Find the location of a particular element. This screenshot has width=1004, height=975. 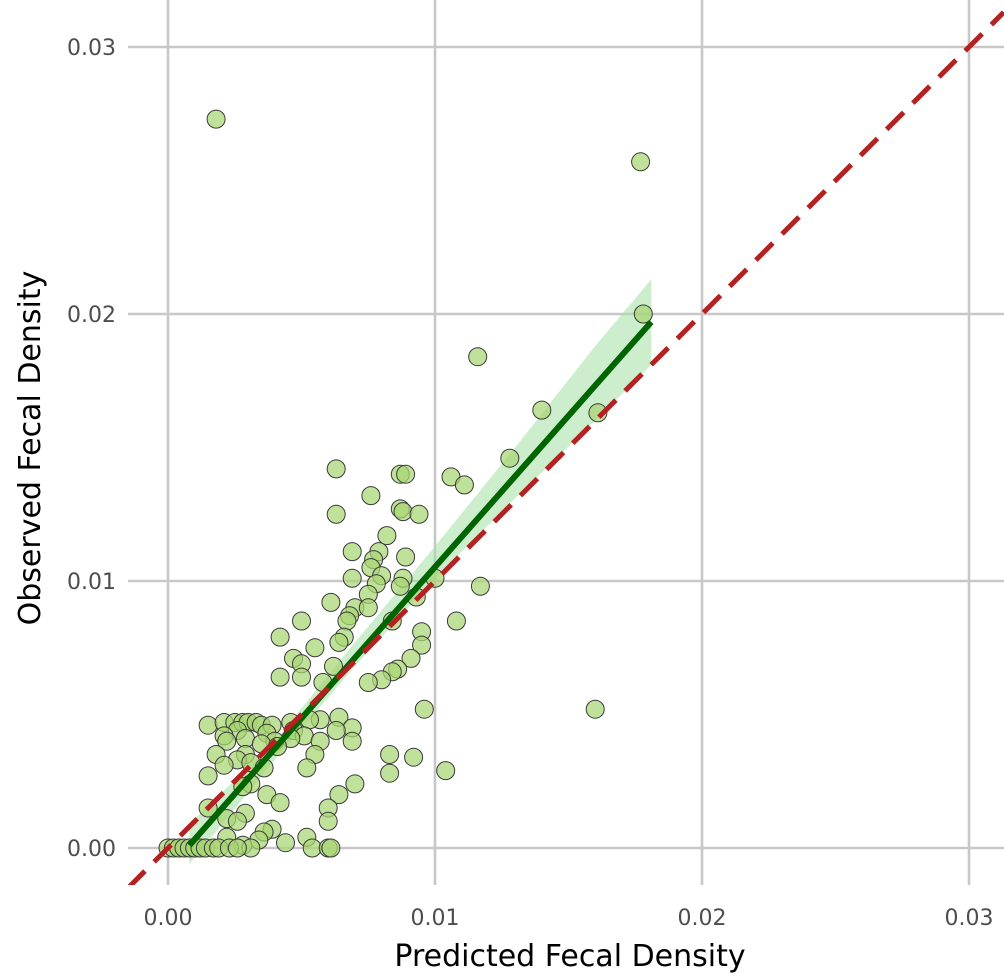

y-axis-title: Observed Fecal Density is located at coordinates (30, 448).